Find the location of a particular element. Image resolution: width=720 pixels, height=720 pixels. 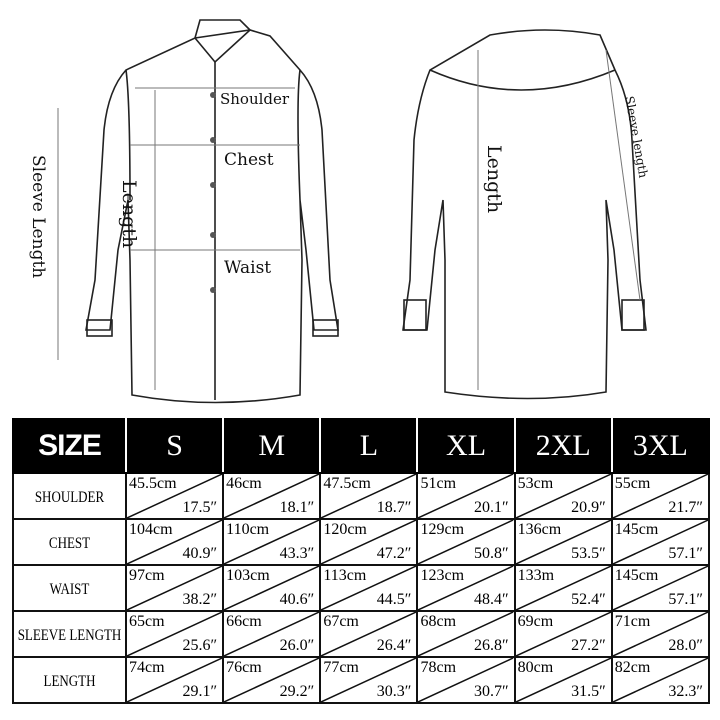

measurement-cell: 51cm 20.1″ is located at coordinates (466, 496).